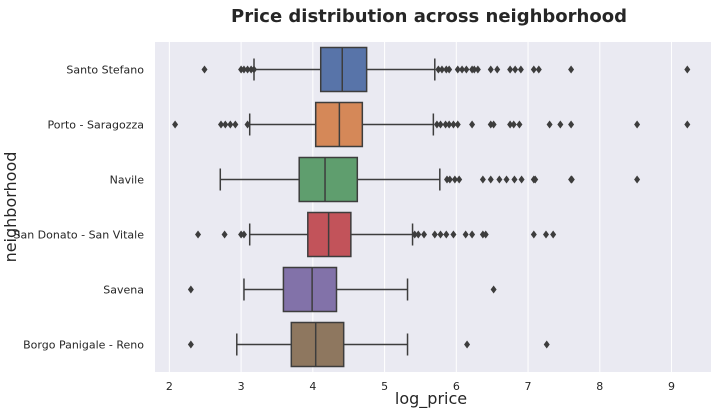 The image size is (719, 413). I want to click on x-tick-label: 4, so click(312, 386).